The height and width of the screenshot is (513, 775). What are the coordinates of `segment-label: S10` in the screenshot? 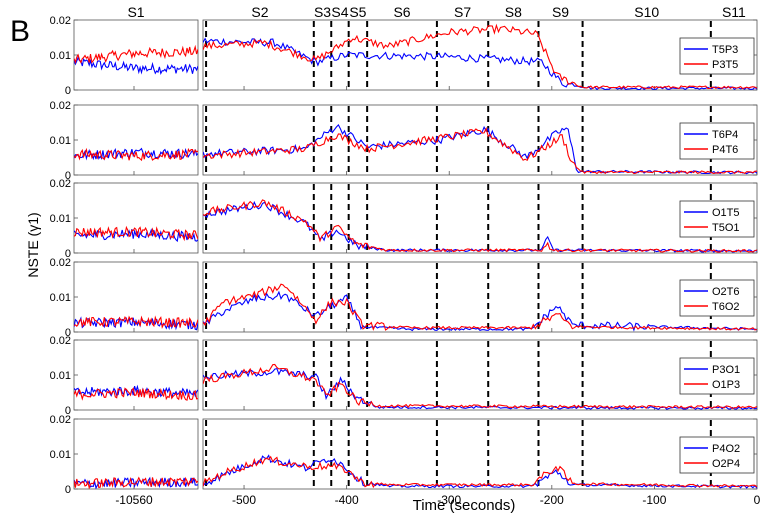 It's located at (646, 12).